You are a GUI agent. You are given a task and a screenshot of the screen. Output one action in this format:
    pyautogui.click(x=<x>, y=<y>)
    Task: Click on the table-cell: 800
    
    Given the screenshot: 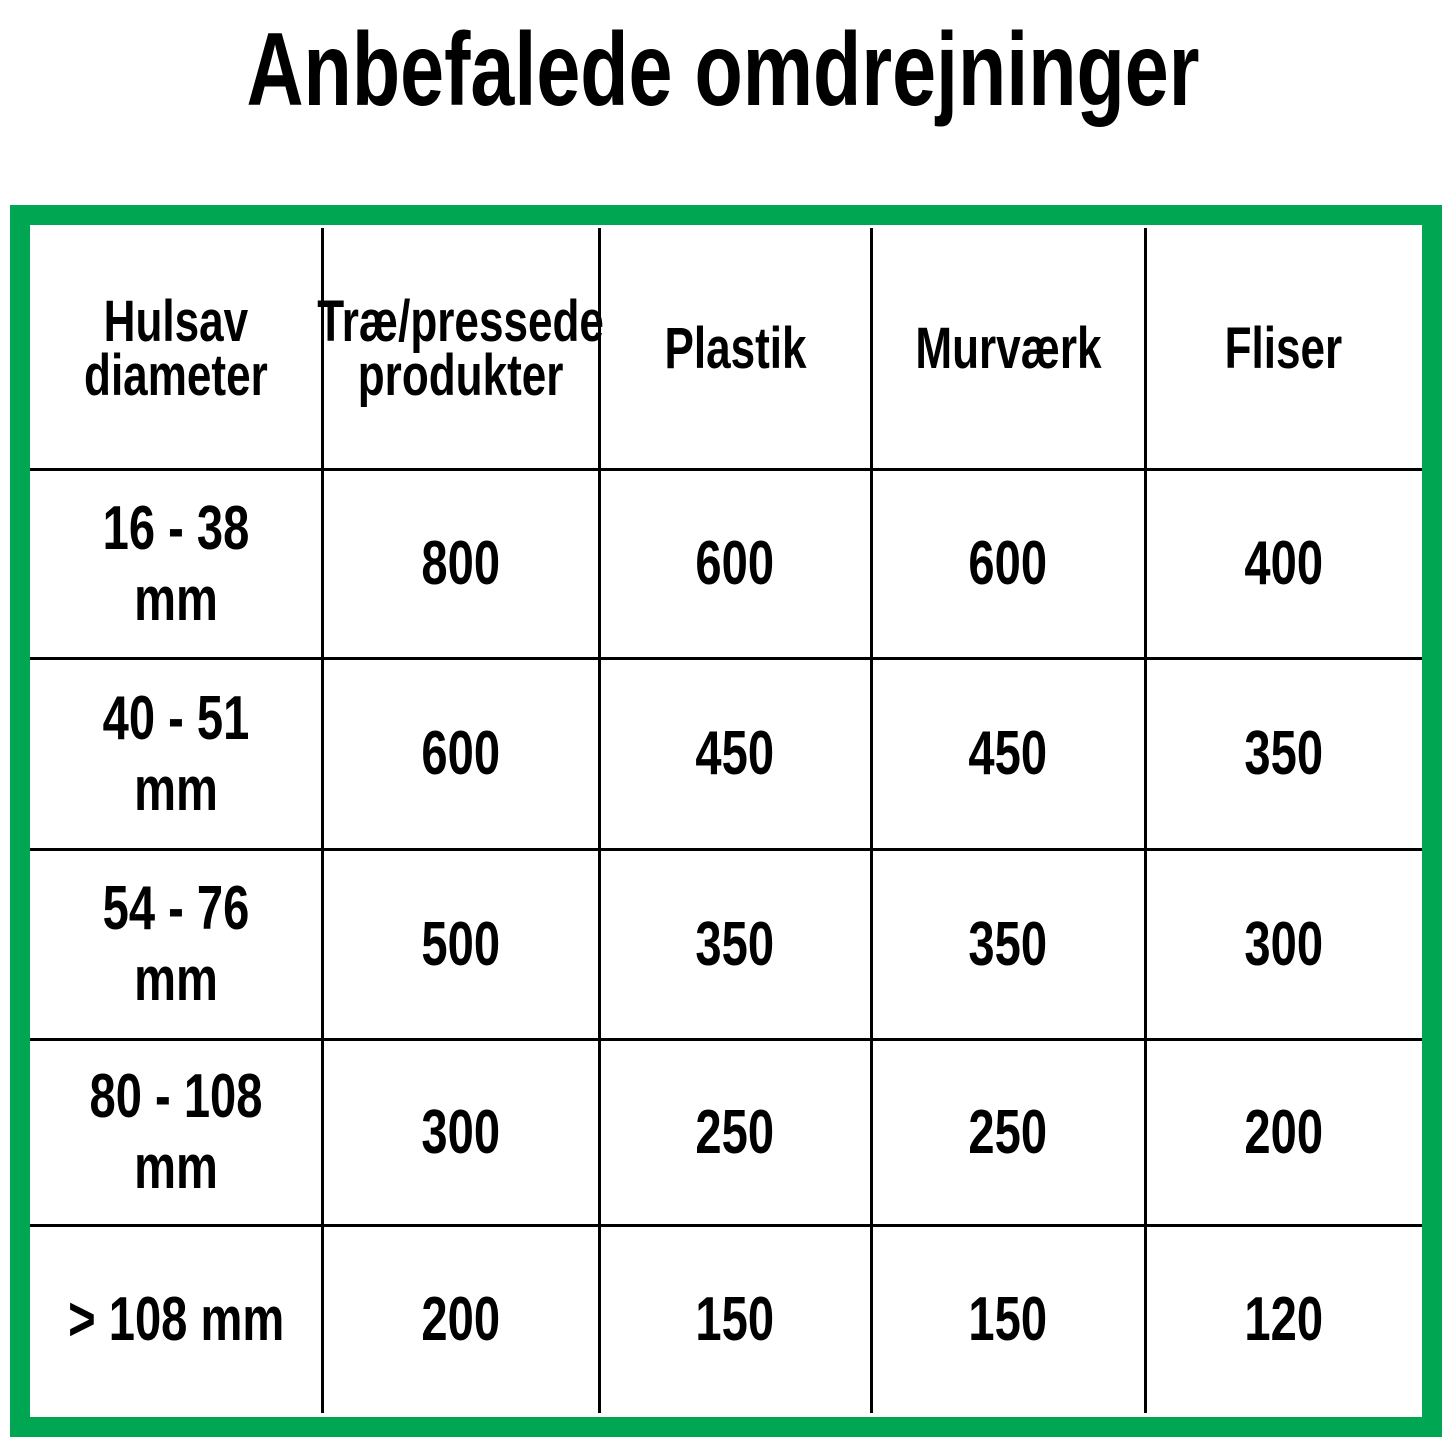 What is the action you would take?
    pyautogui.click(x=460, y=563)
    